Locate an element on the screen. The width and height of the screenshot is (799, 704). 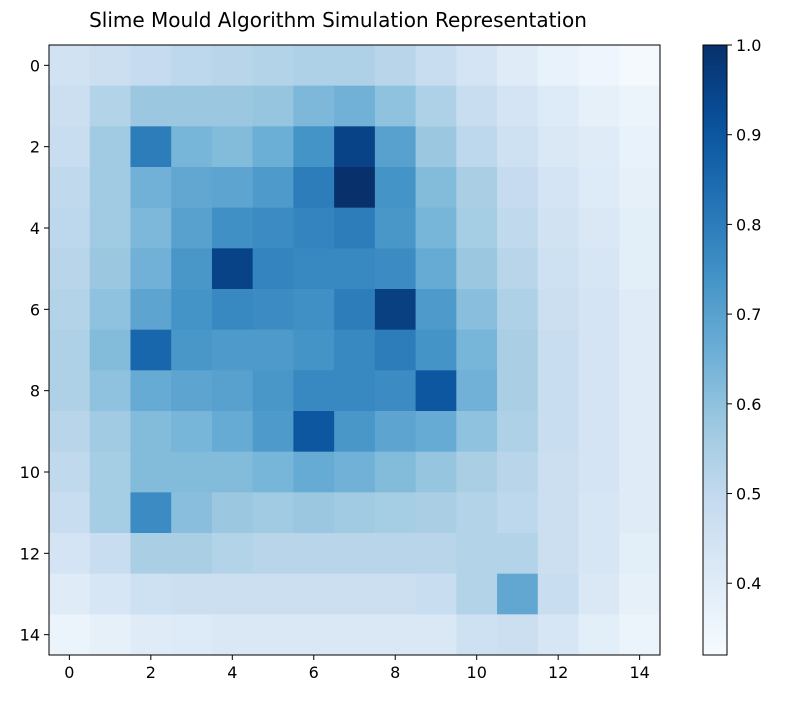
y-tick-label: 14 is located at coordinates (30, 635).